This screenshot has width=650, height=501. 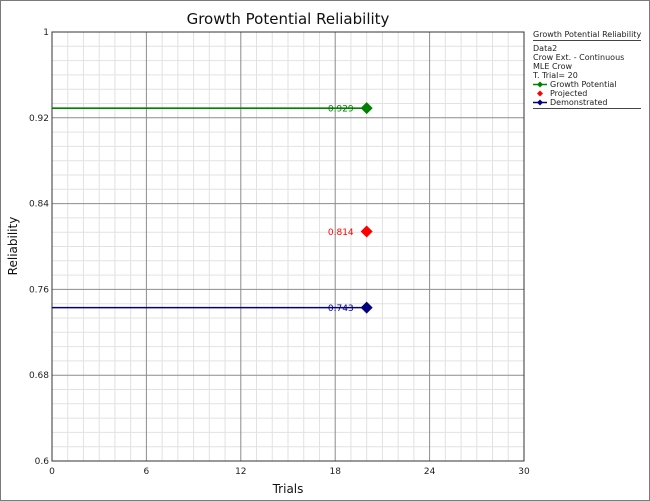 What do you see at coordinates (335, 472) in the screenshot?
I see `x-tick-label: 18` at bounding box center [335, 472].